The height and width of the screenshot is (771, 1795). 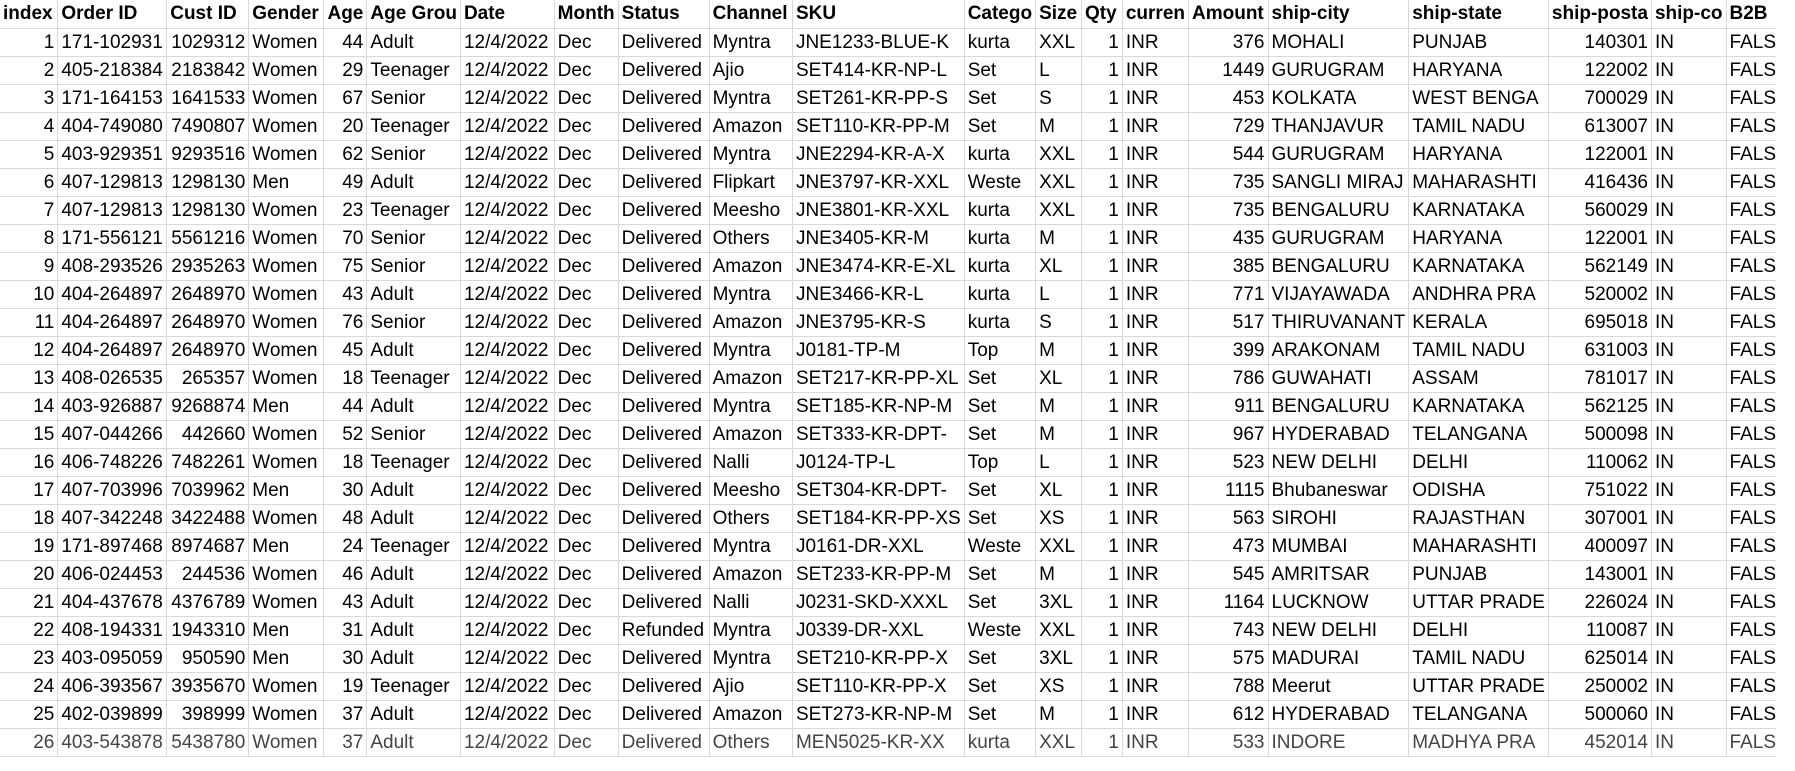 I want to click on table-cell: 24, so click(x=345, y=546).